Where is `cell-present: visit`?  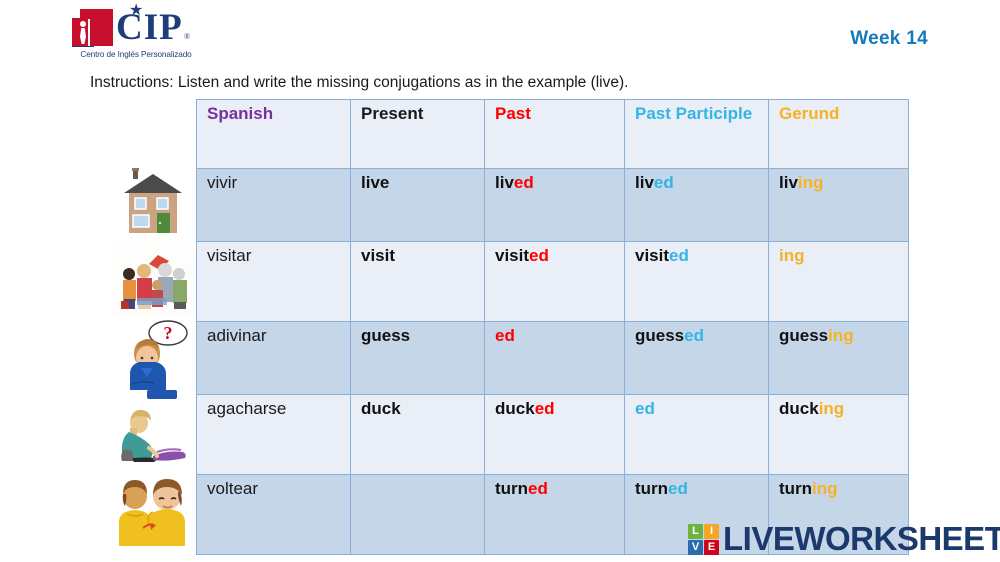 cell-present: visit is located at coordinates (417, 281).